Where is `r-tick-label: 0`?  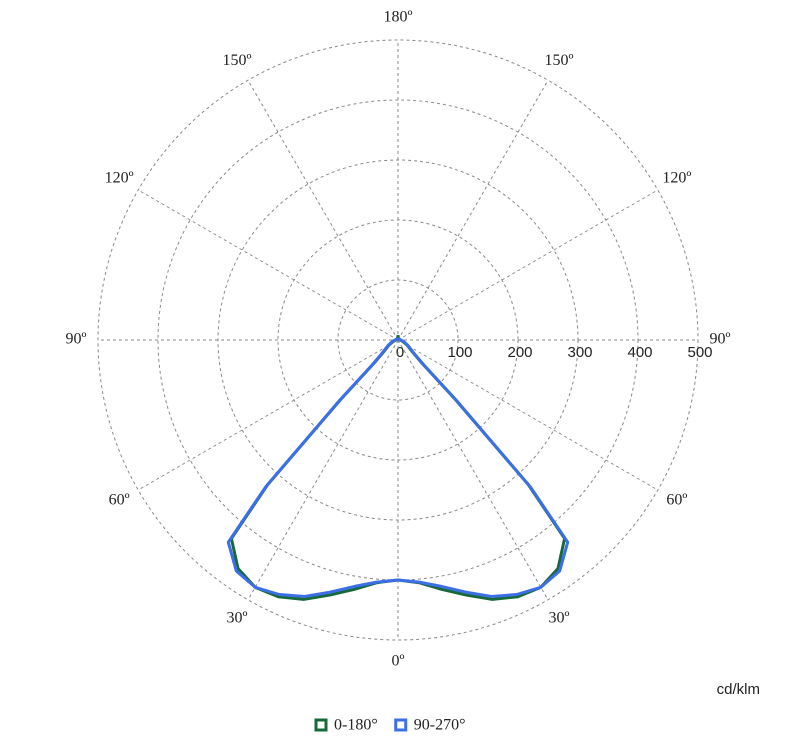 r-tick-label: 0 is located at coordinates (400, 352).